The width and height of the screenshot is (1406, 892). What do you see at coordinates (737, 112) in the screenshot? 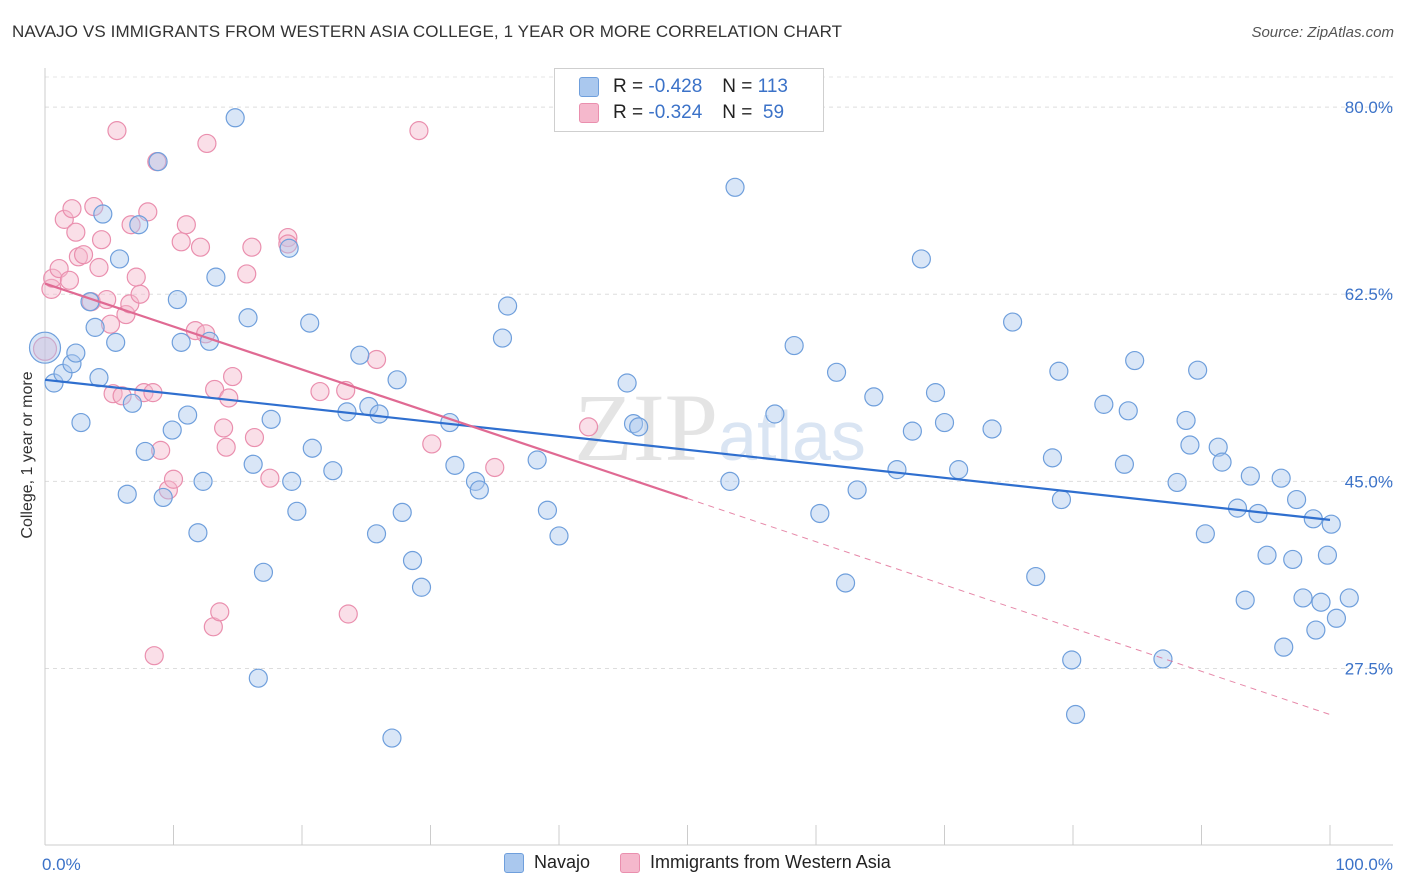
I see `legend-n-label: N =` at bounding box center [737, 112].